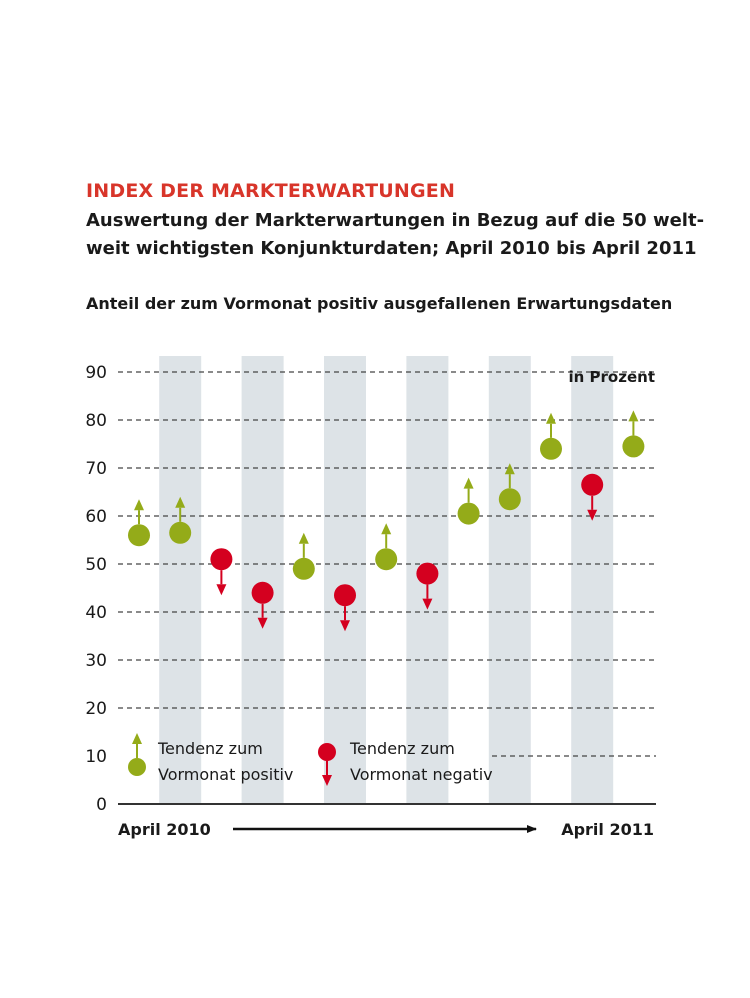 The image size is (750, 998). What do you see at coordinates (164, 829) in the screenshot?
I see `start-label: April 2010` at bounding box center [164, 829].